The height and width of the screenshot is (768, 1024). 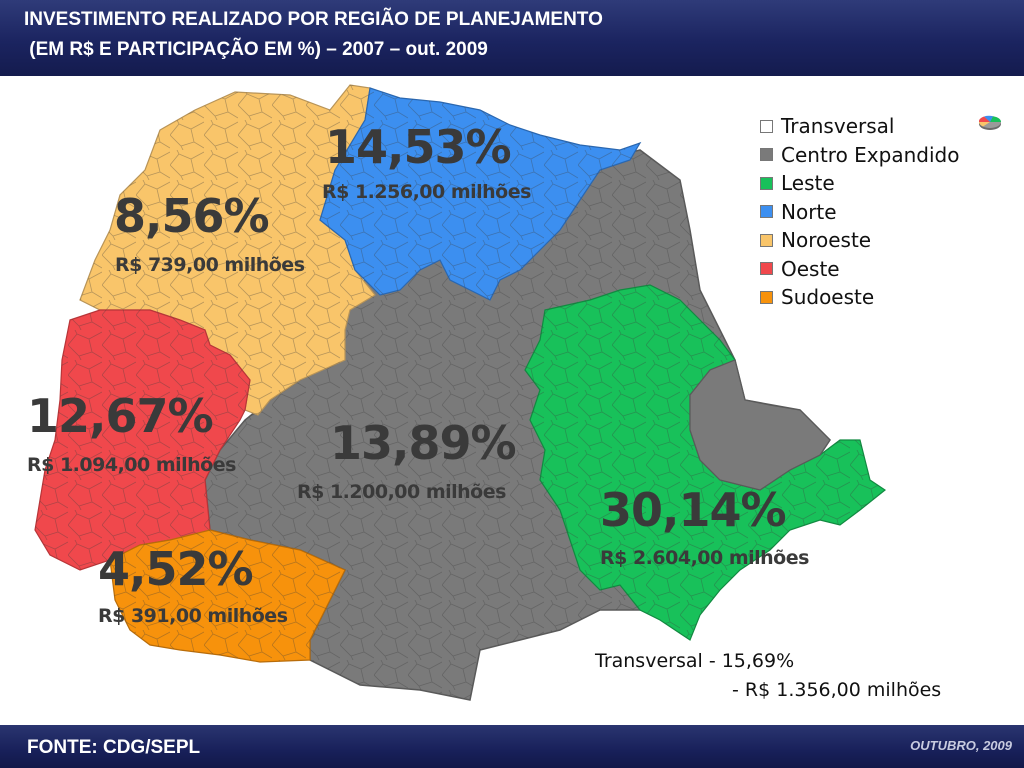 What do you see at coordinates (859, 269) in the screenshot?
I see `legend-item-oeste: Oeste` at bounding box center [859, 269].